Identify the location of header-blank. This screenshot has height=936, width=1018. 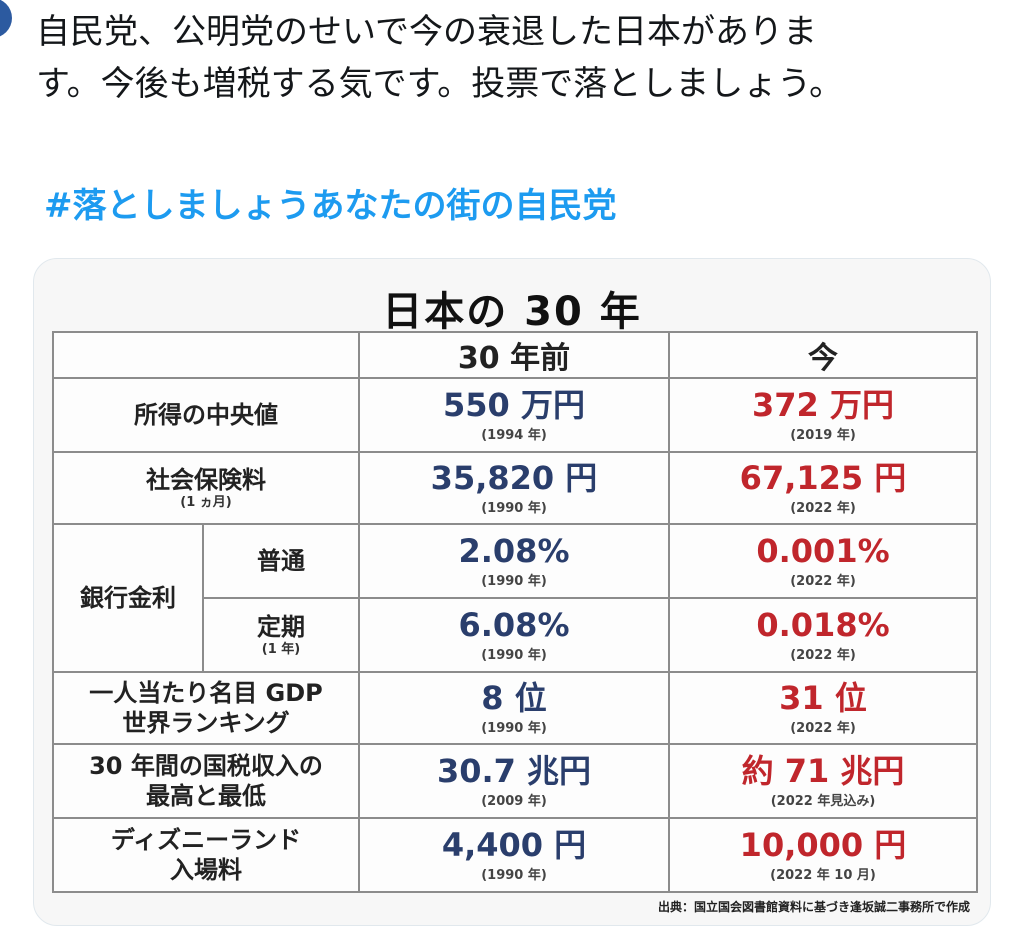
(206, 355).